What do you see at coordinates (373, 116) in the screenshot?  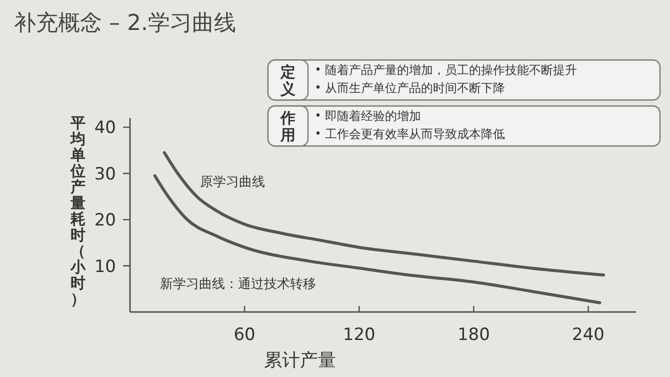 I see `annotation: 即随着经验的增加` at bounding box center [373, 116].